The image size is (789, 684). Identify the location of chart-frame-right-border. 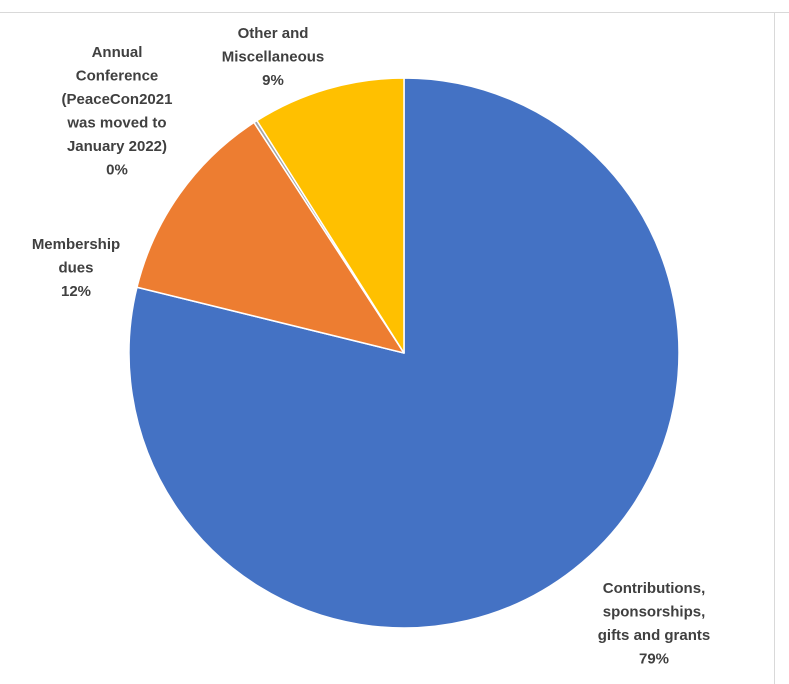
(774, 348).